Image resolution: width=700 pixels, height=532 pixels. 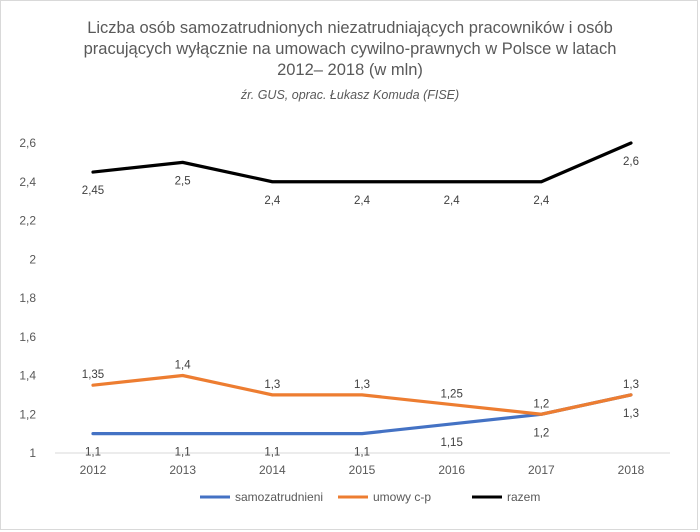 What do you see at coordinates (350, 95) in the screenshot?
I see `chart-subtitle: źr. GUS, oprac. Łukasz Komuda (FISE)` at bounding box center [350, 95].